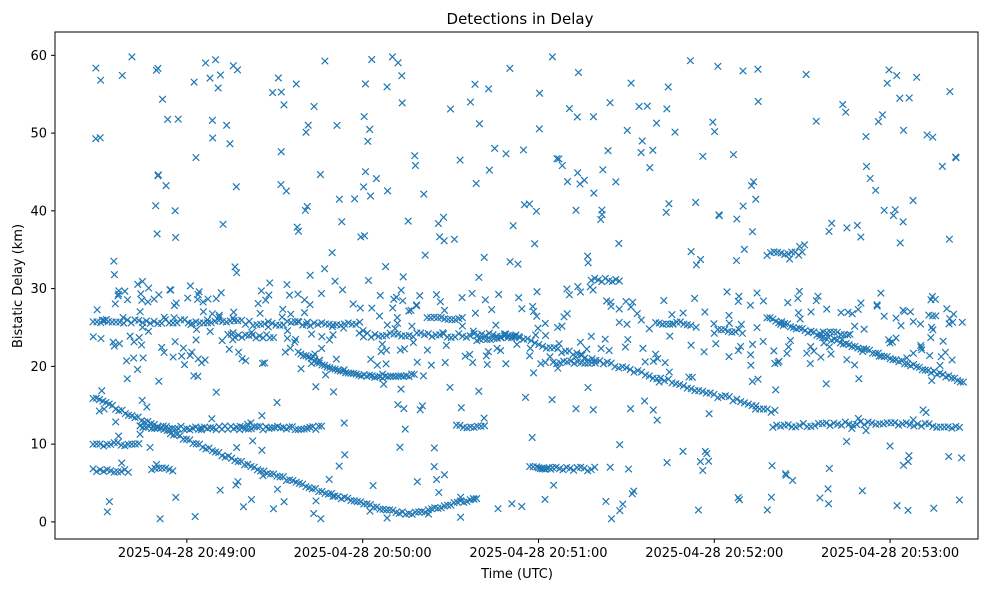 Image resolution: width=989 pixels, height=590 pixels. Describe the element at coordinates (18, 286) in the screenshot. I see `y-axis-title: Bistatic Delay (km)` at that location.